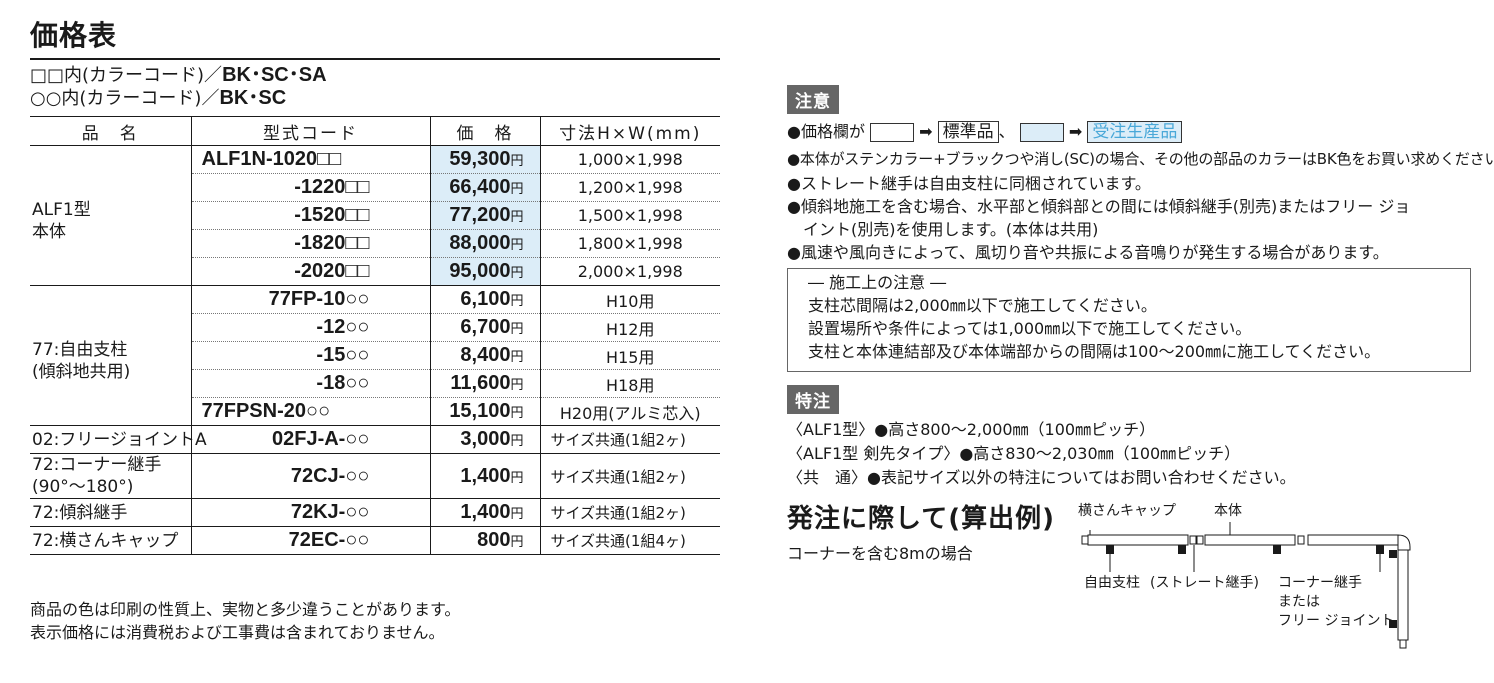  Describe the element at coordinates (110, 476) in the screenshot. I see `product-name: 72:コーナー継手 (90°～180°)` at that location.